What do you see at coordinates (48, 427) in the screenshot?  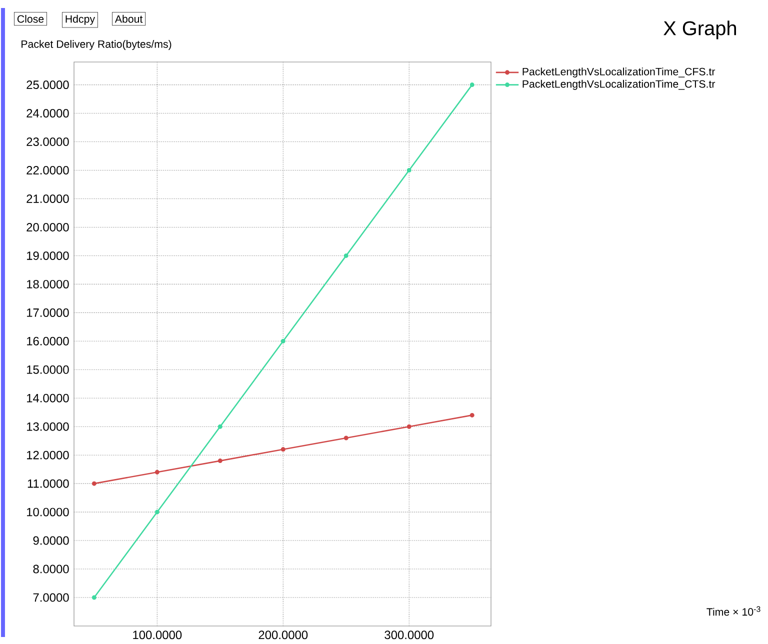 I see `y-tick-label: 13.0000` at bounding box center [48, 427].